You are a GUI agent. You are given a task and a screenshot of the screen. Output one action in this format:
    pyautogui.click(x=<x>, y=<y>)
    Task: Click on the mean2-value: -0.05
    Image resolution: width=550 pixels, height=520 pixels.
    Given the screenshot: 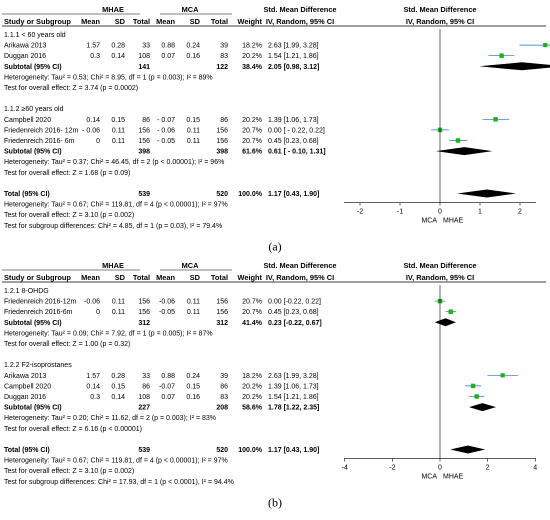 What is the action you would take?
    pyautogui.click(x=167, y=312)
    